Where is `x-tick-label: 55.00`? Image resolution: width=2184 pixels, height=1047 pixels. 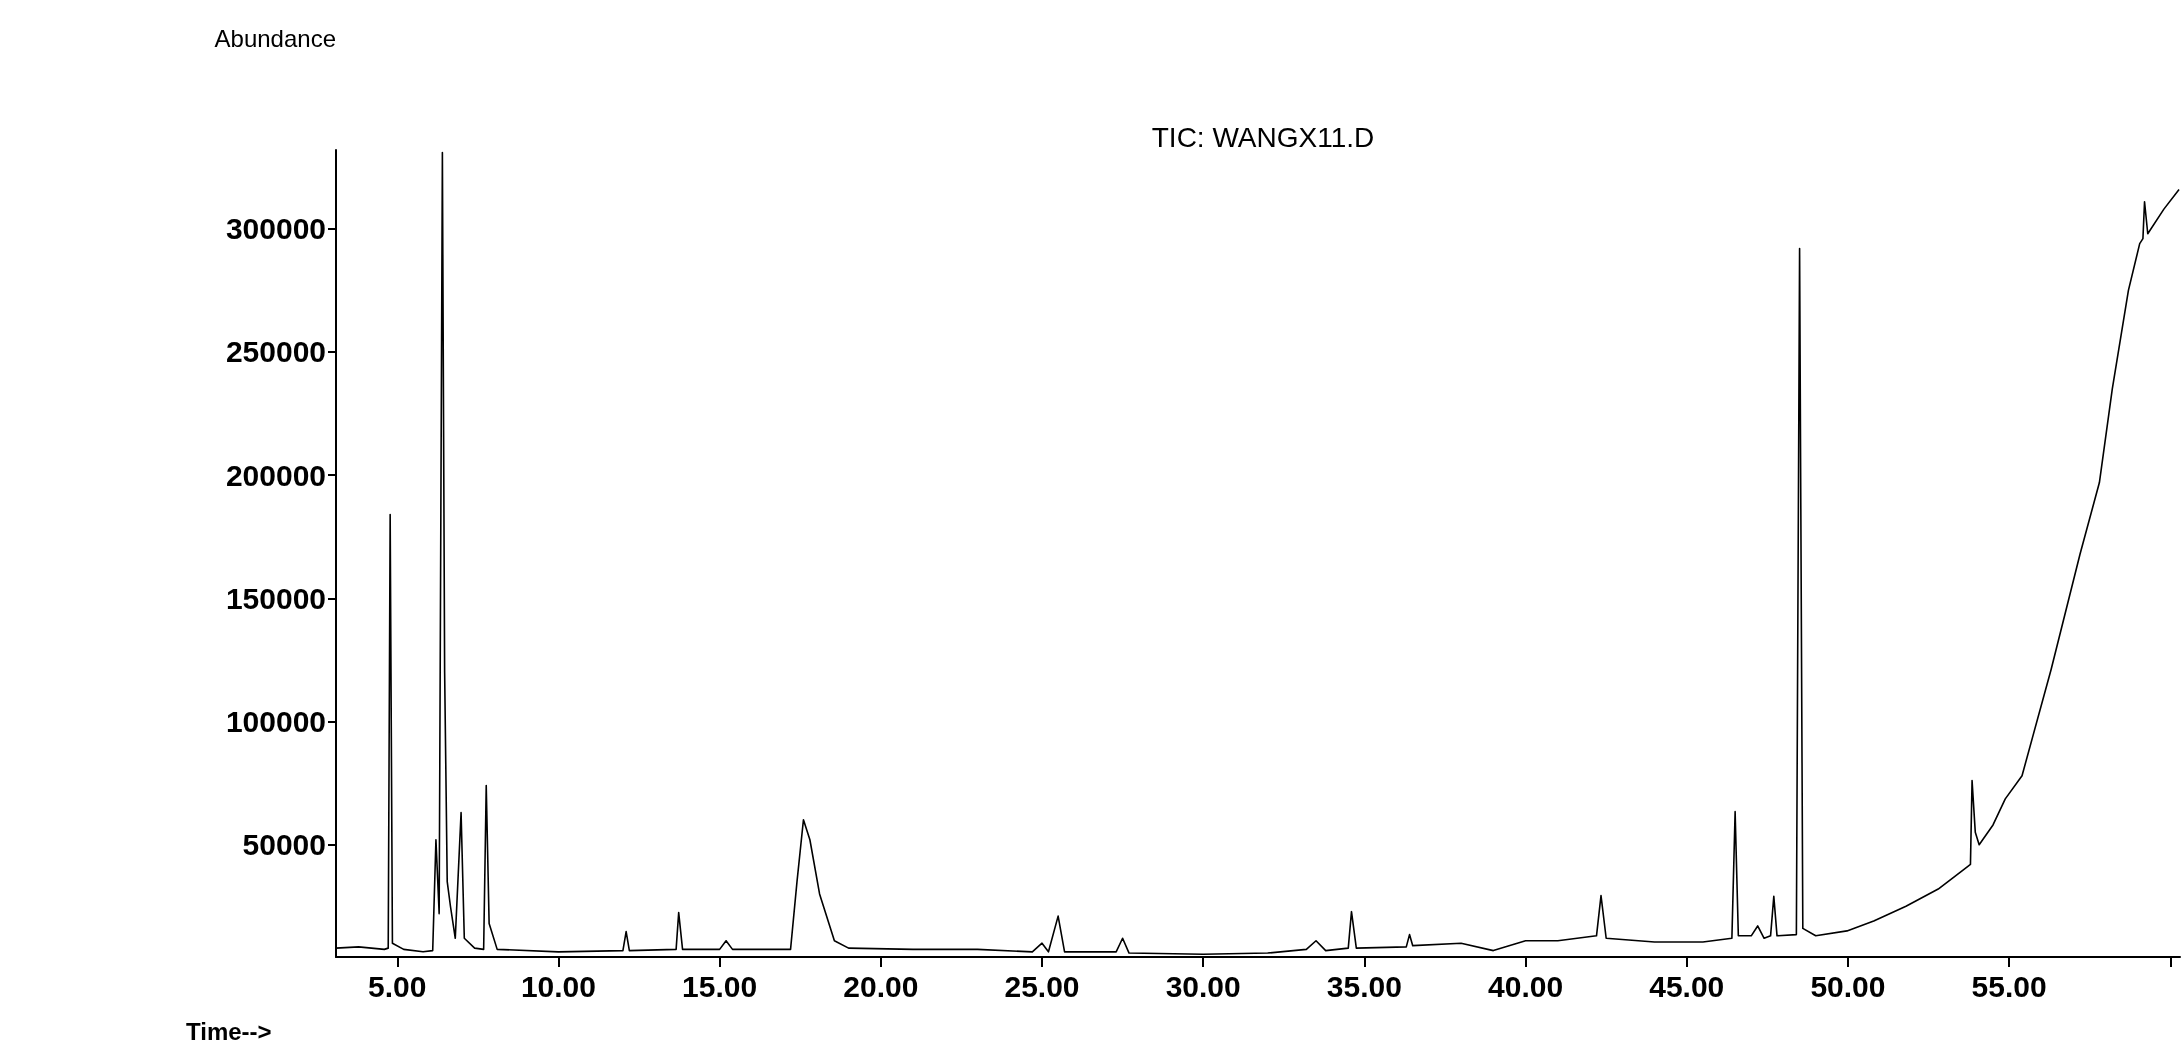 x-tick-label: 55.00 is located at coordinates (2009, 986).